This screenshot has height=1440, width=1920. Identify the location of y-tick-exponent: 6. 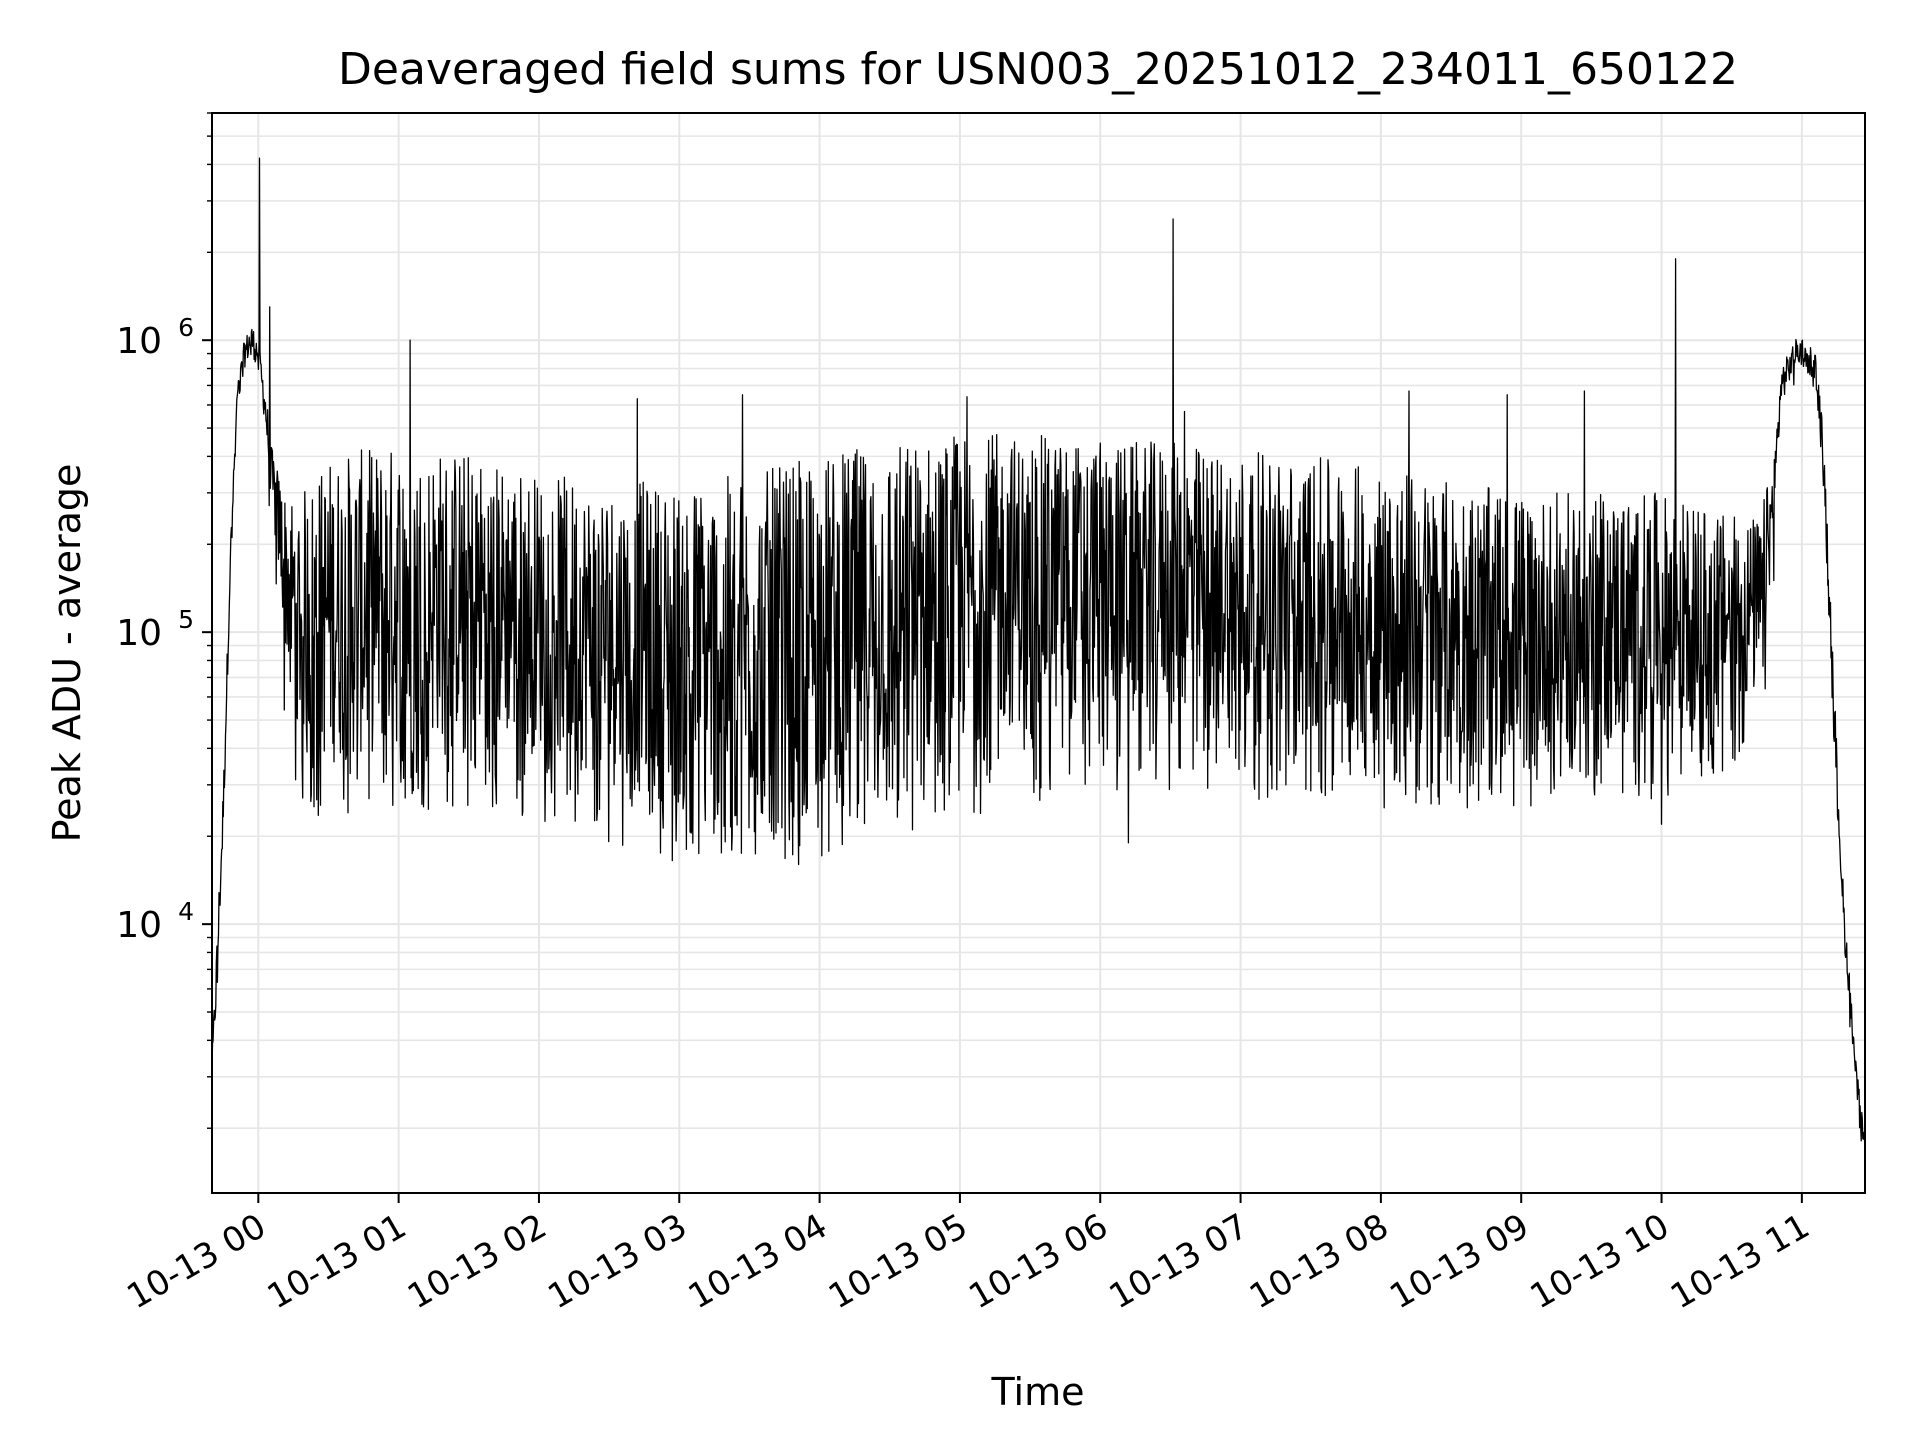
(186, 327).